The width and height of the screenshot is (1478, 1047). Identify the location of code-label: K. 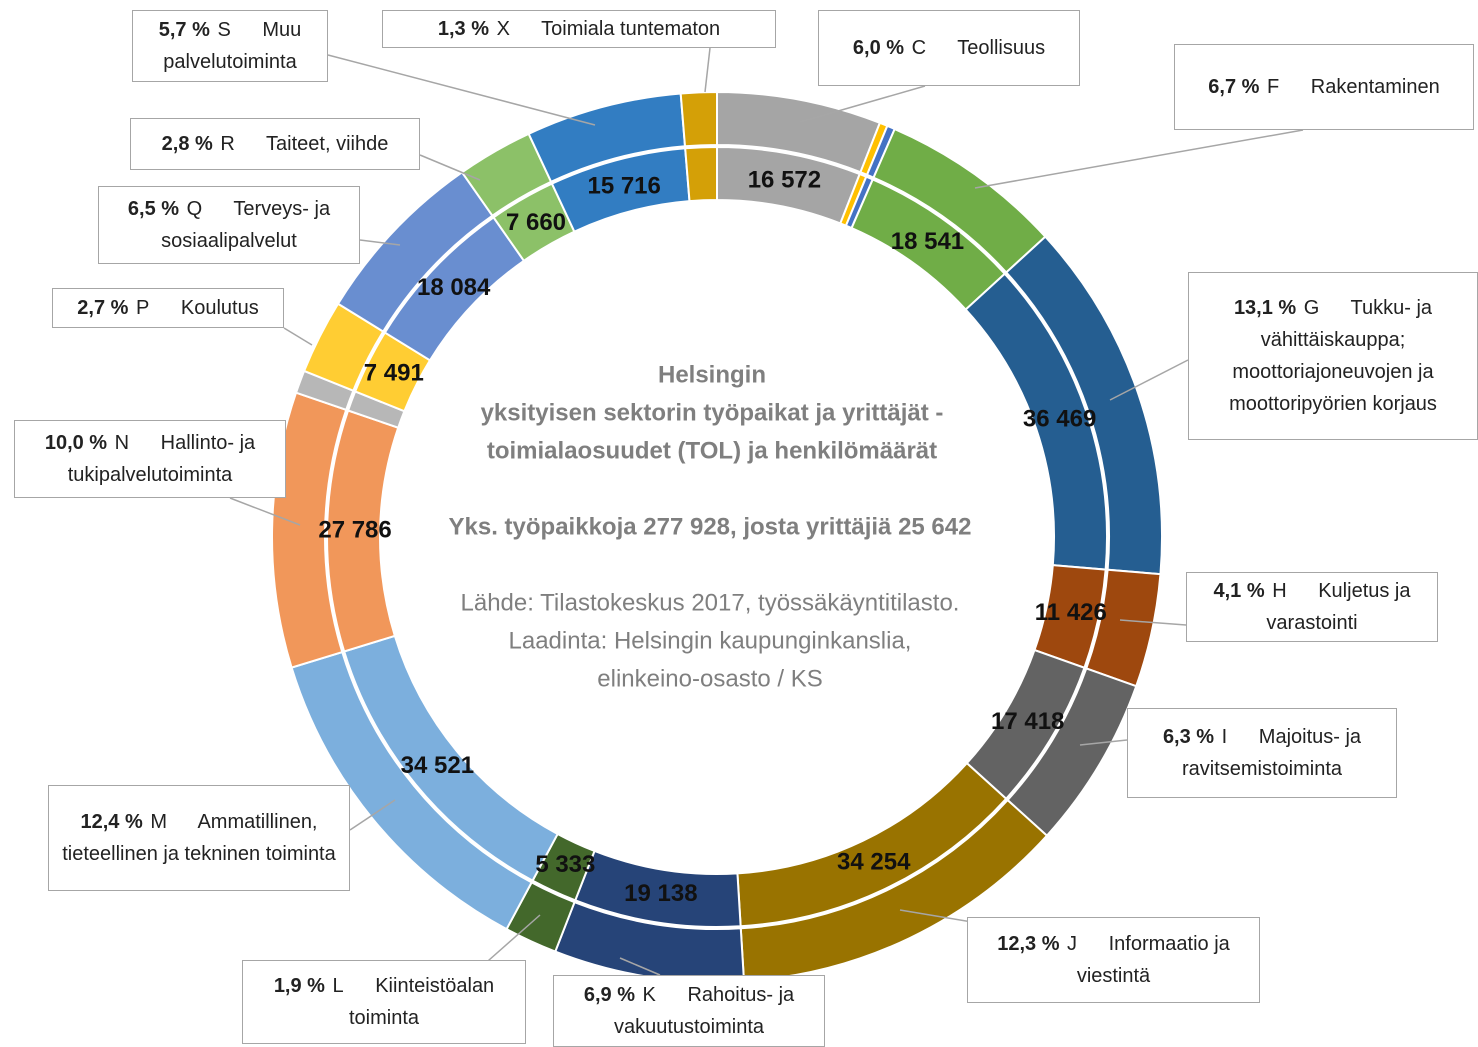
(649, 995).